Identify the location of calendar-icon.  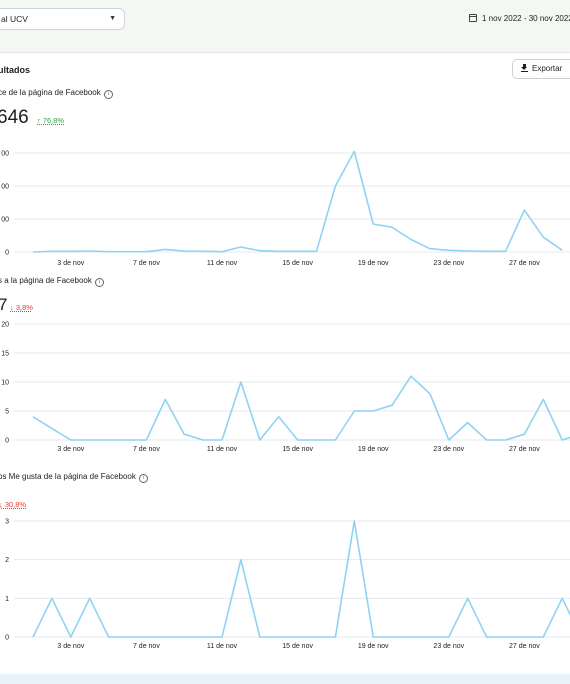
(473, 18).